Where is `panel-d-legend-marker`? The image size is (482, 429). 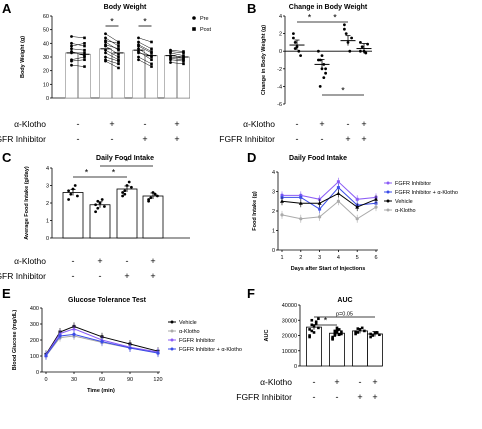
panel-d-legend-marker is located at coordinates (388, 183).